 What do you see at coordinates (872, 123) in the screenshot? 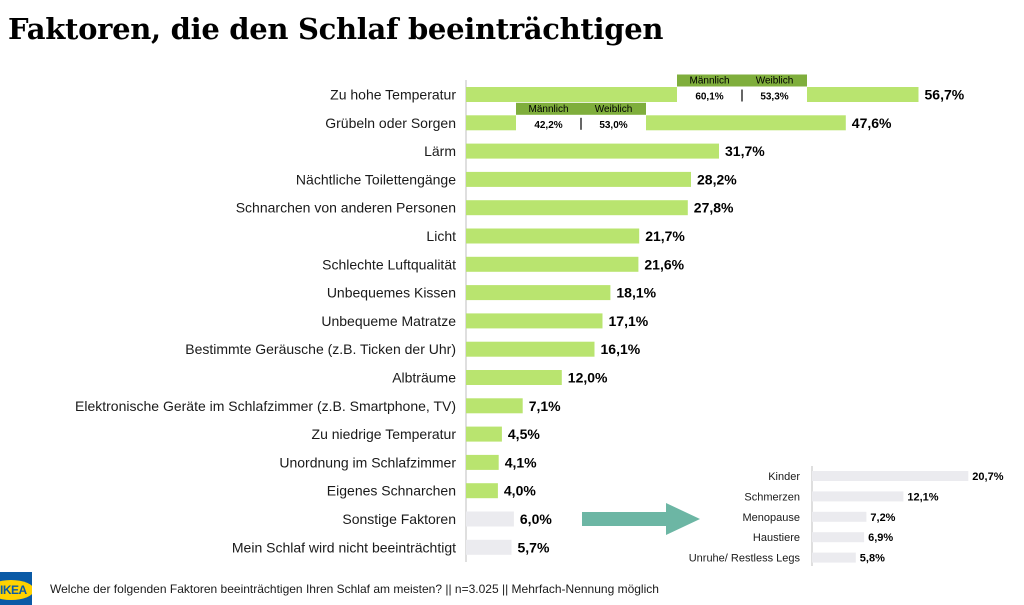
I see `value-label: 47,6%` at bounding box center [872, 123].